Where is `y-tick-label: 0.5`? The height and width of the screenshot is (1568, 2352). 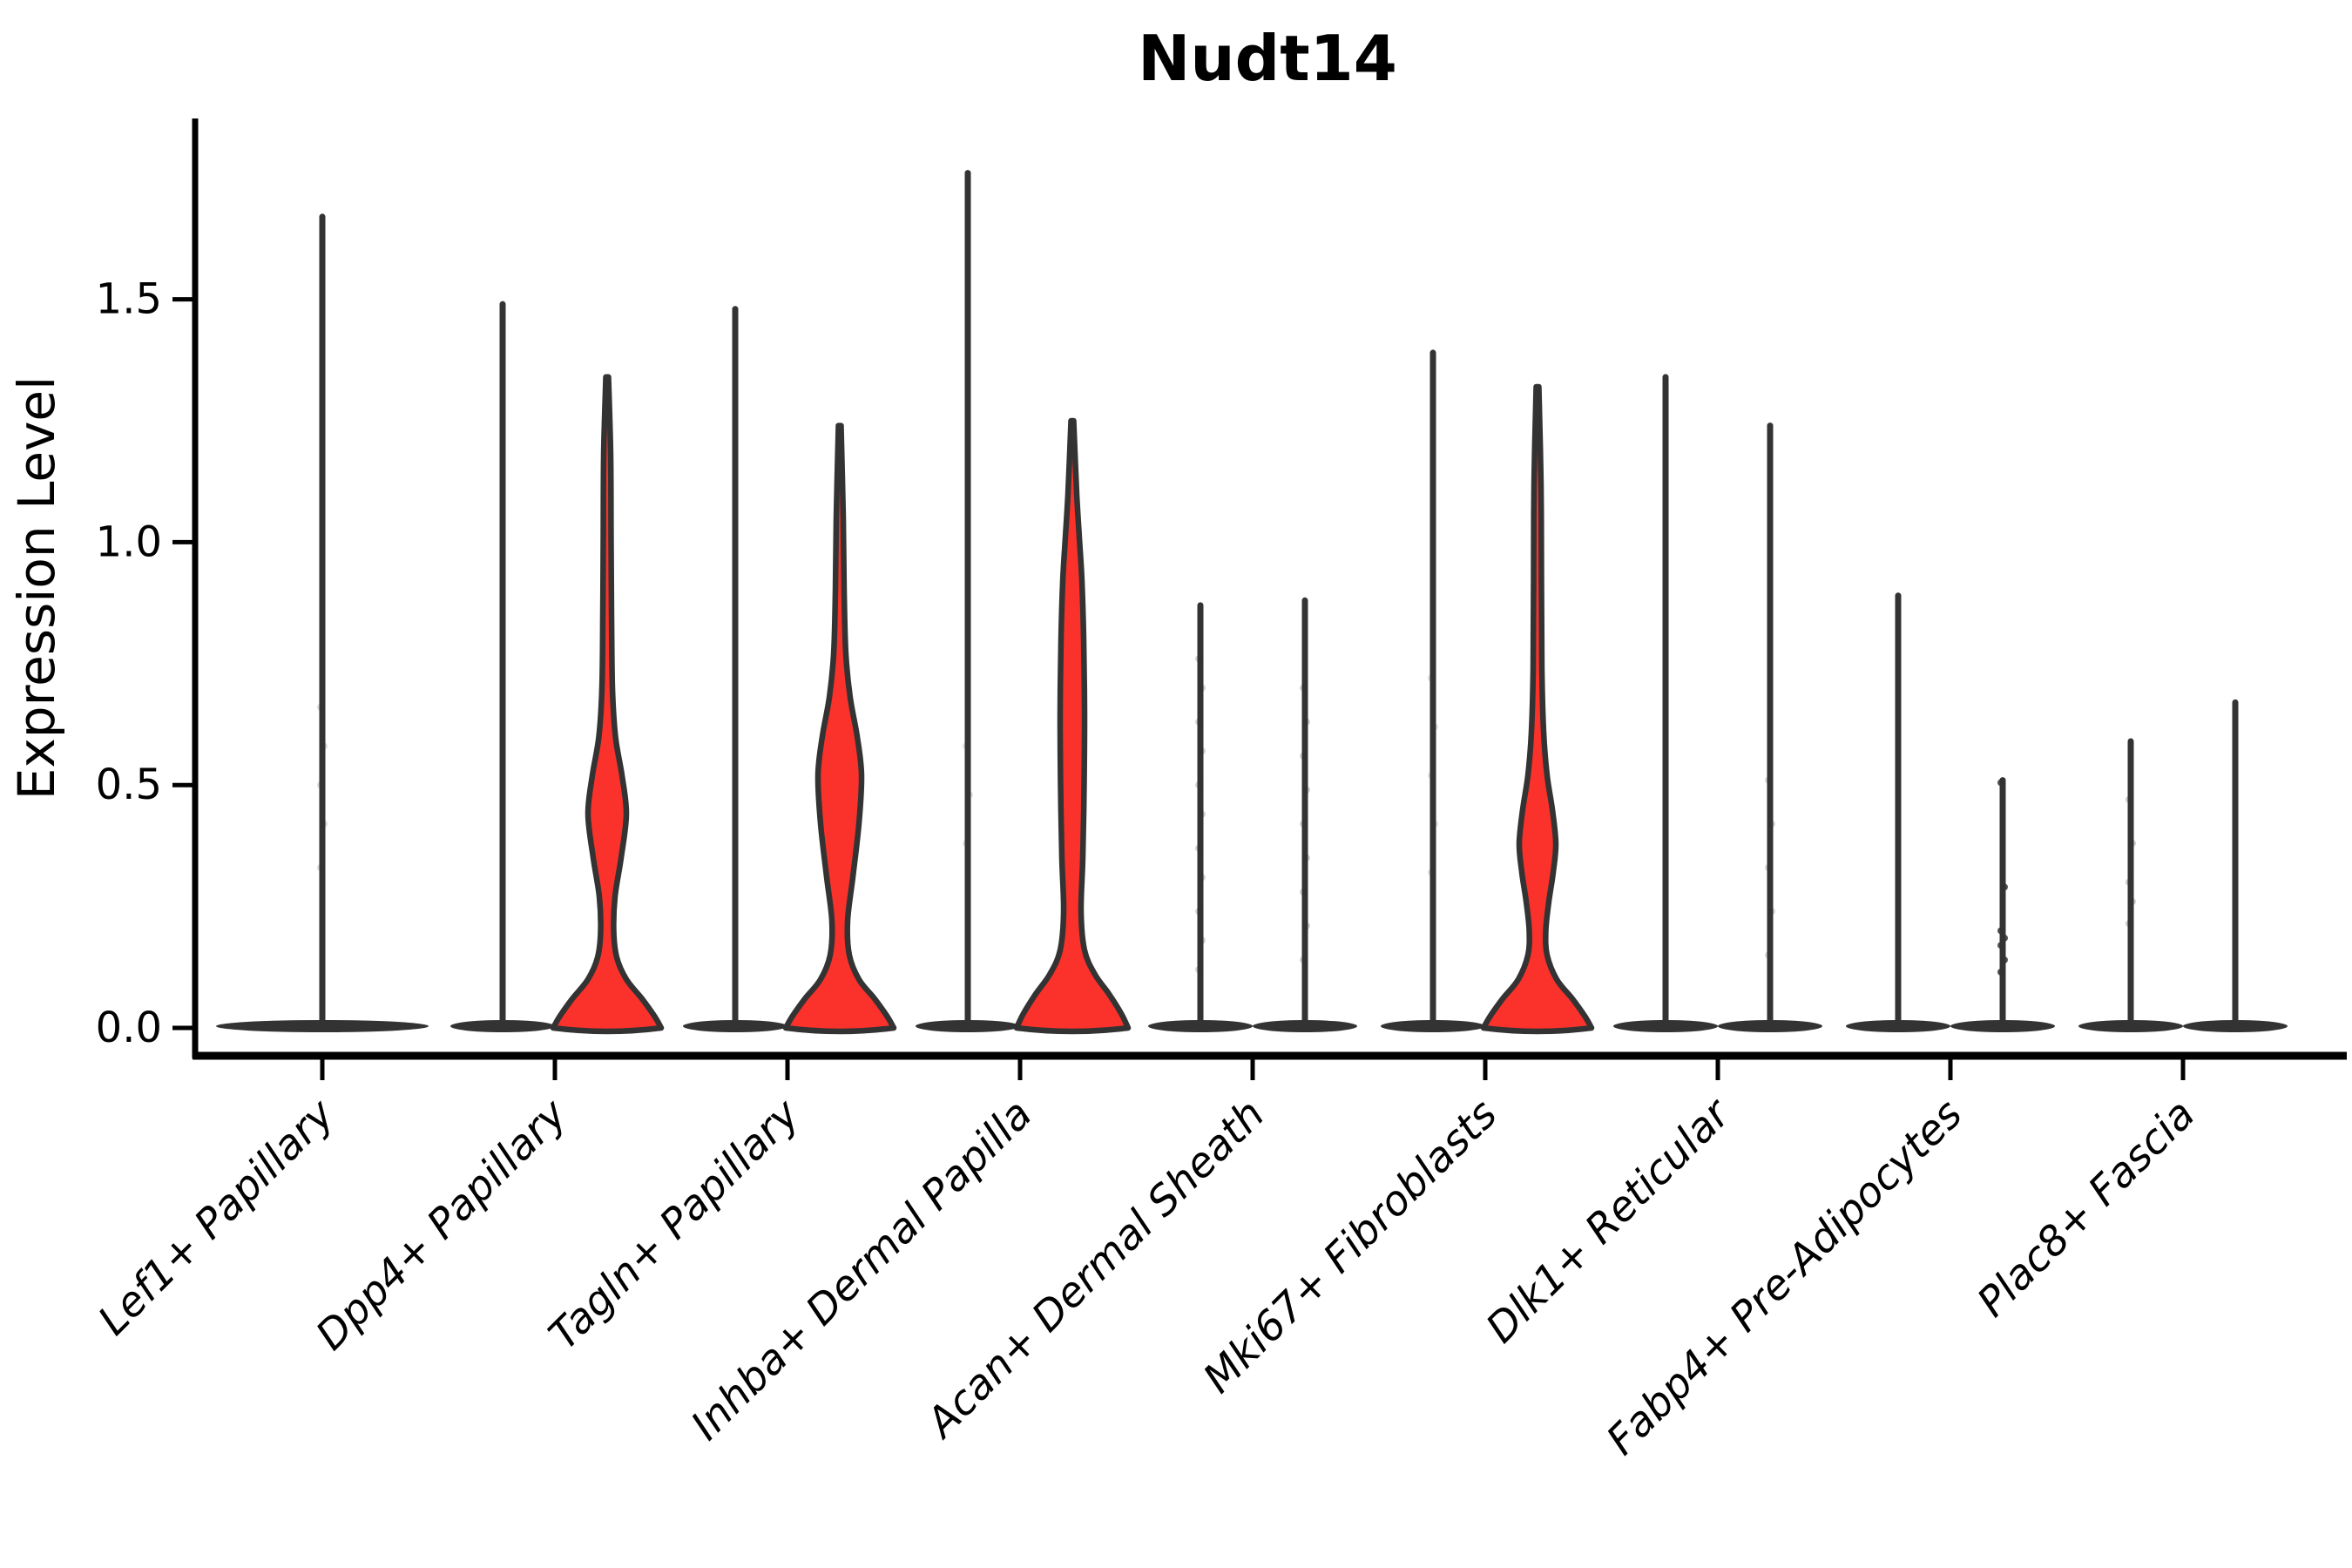 y-tick-label: 0.5 is located at coordinates (129, 785).